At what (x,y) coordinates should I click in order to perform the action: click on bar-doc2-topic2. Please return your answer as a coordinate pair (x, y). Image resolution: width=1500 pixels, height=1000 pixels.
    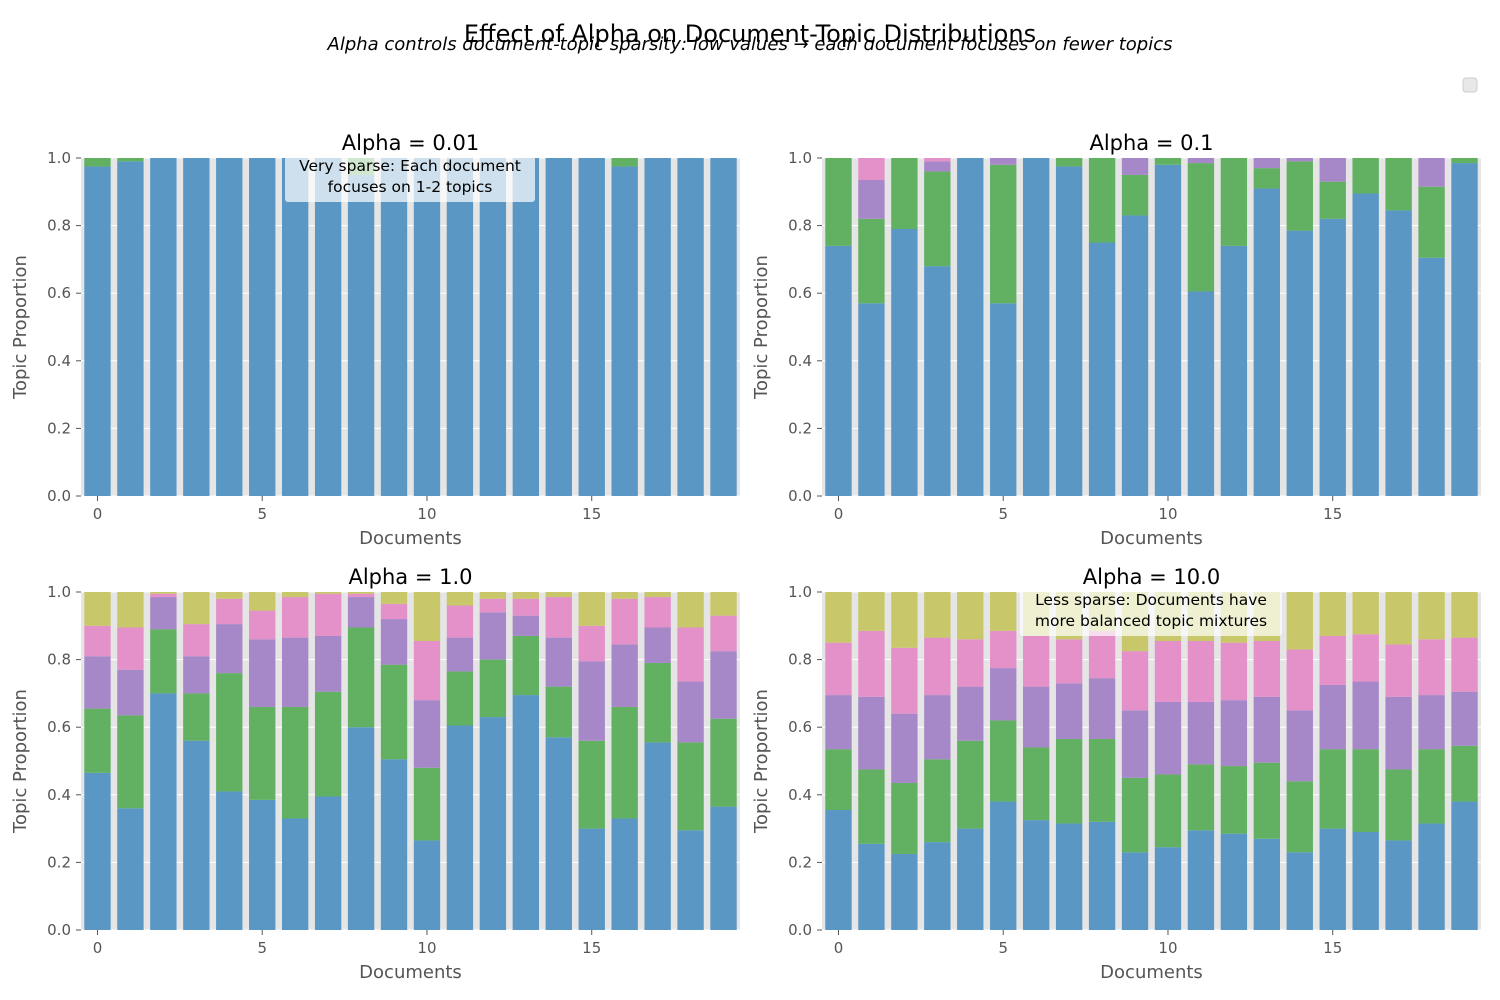
    Looking at the image, I should click on (904, 818).